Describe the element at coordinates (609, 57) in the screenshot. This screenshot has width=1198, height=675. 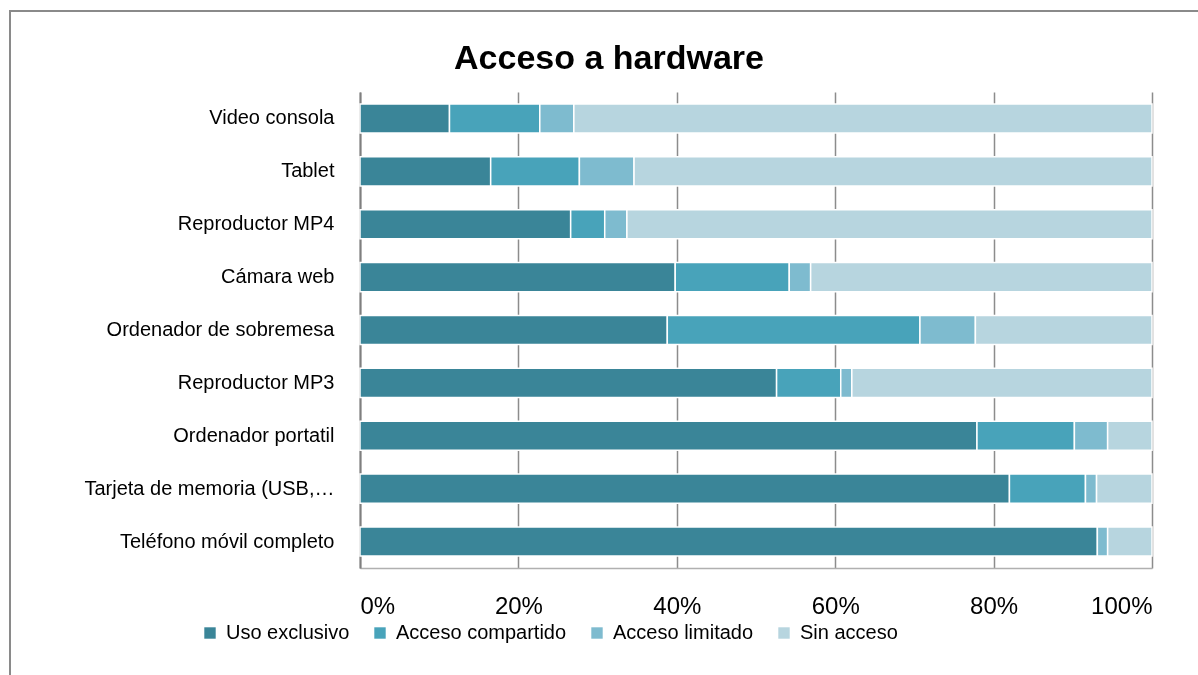
I see `chart-title: Acceso a hardware` at that location.